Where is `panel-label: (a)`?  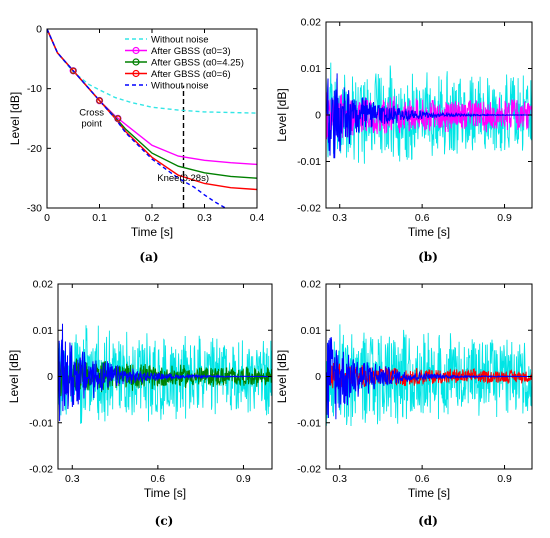
panel-label: (a) is located at coordinates (148, 257).